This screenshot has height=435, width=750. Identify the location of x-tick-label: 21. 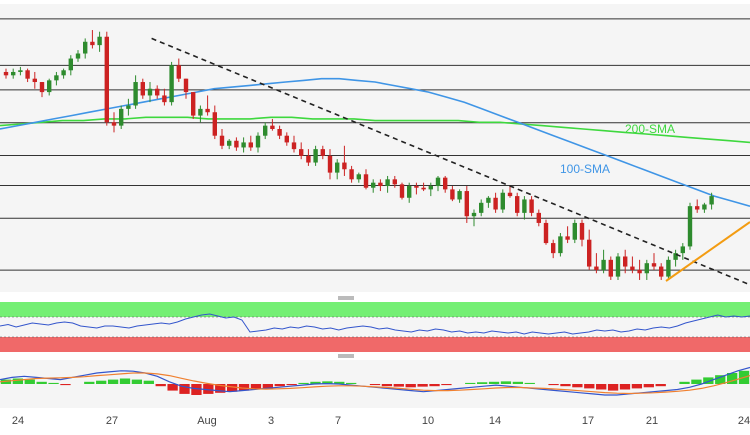
(652, 421).